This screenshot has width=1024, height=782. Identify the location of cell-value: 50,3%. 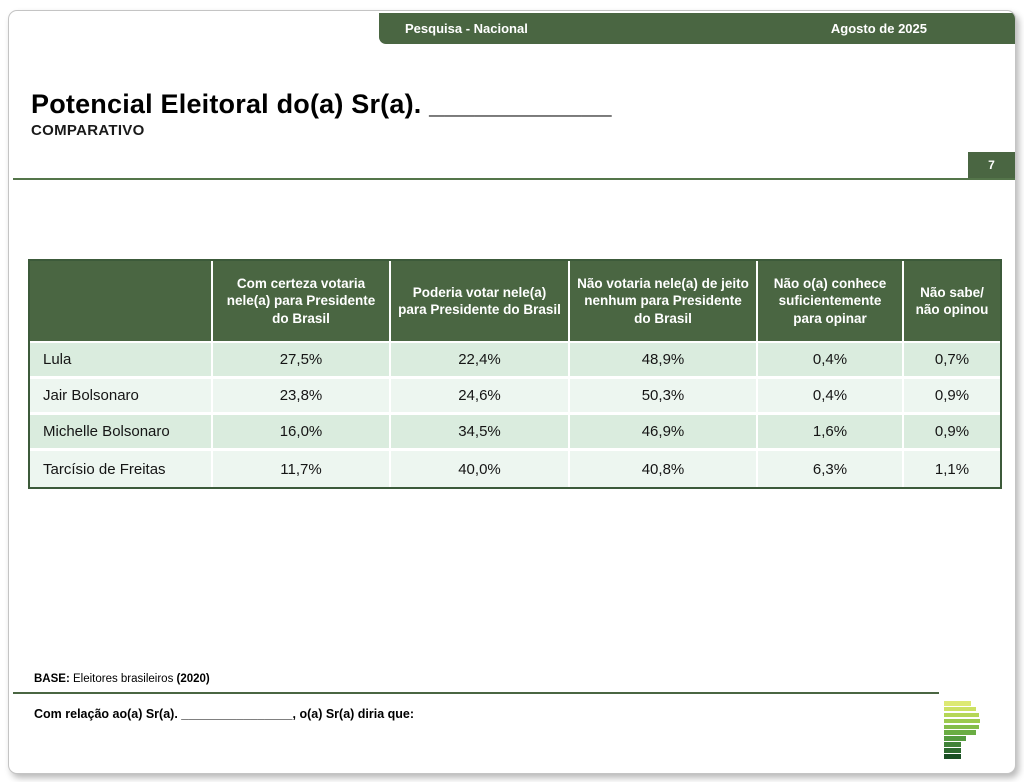
(664, 397).